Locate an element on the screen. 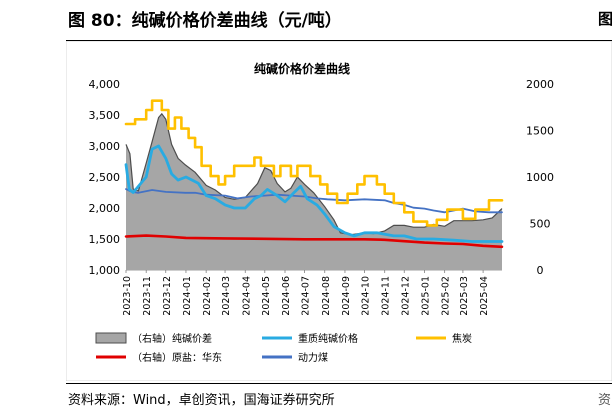 The image size is (612, 420). series-thermal-coal-line is located at coordinates (314, 201).